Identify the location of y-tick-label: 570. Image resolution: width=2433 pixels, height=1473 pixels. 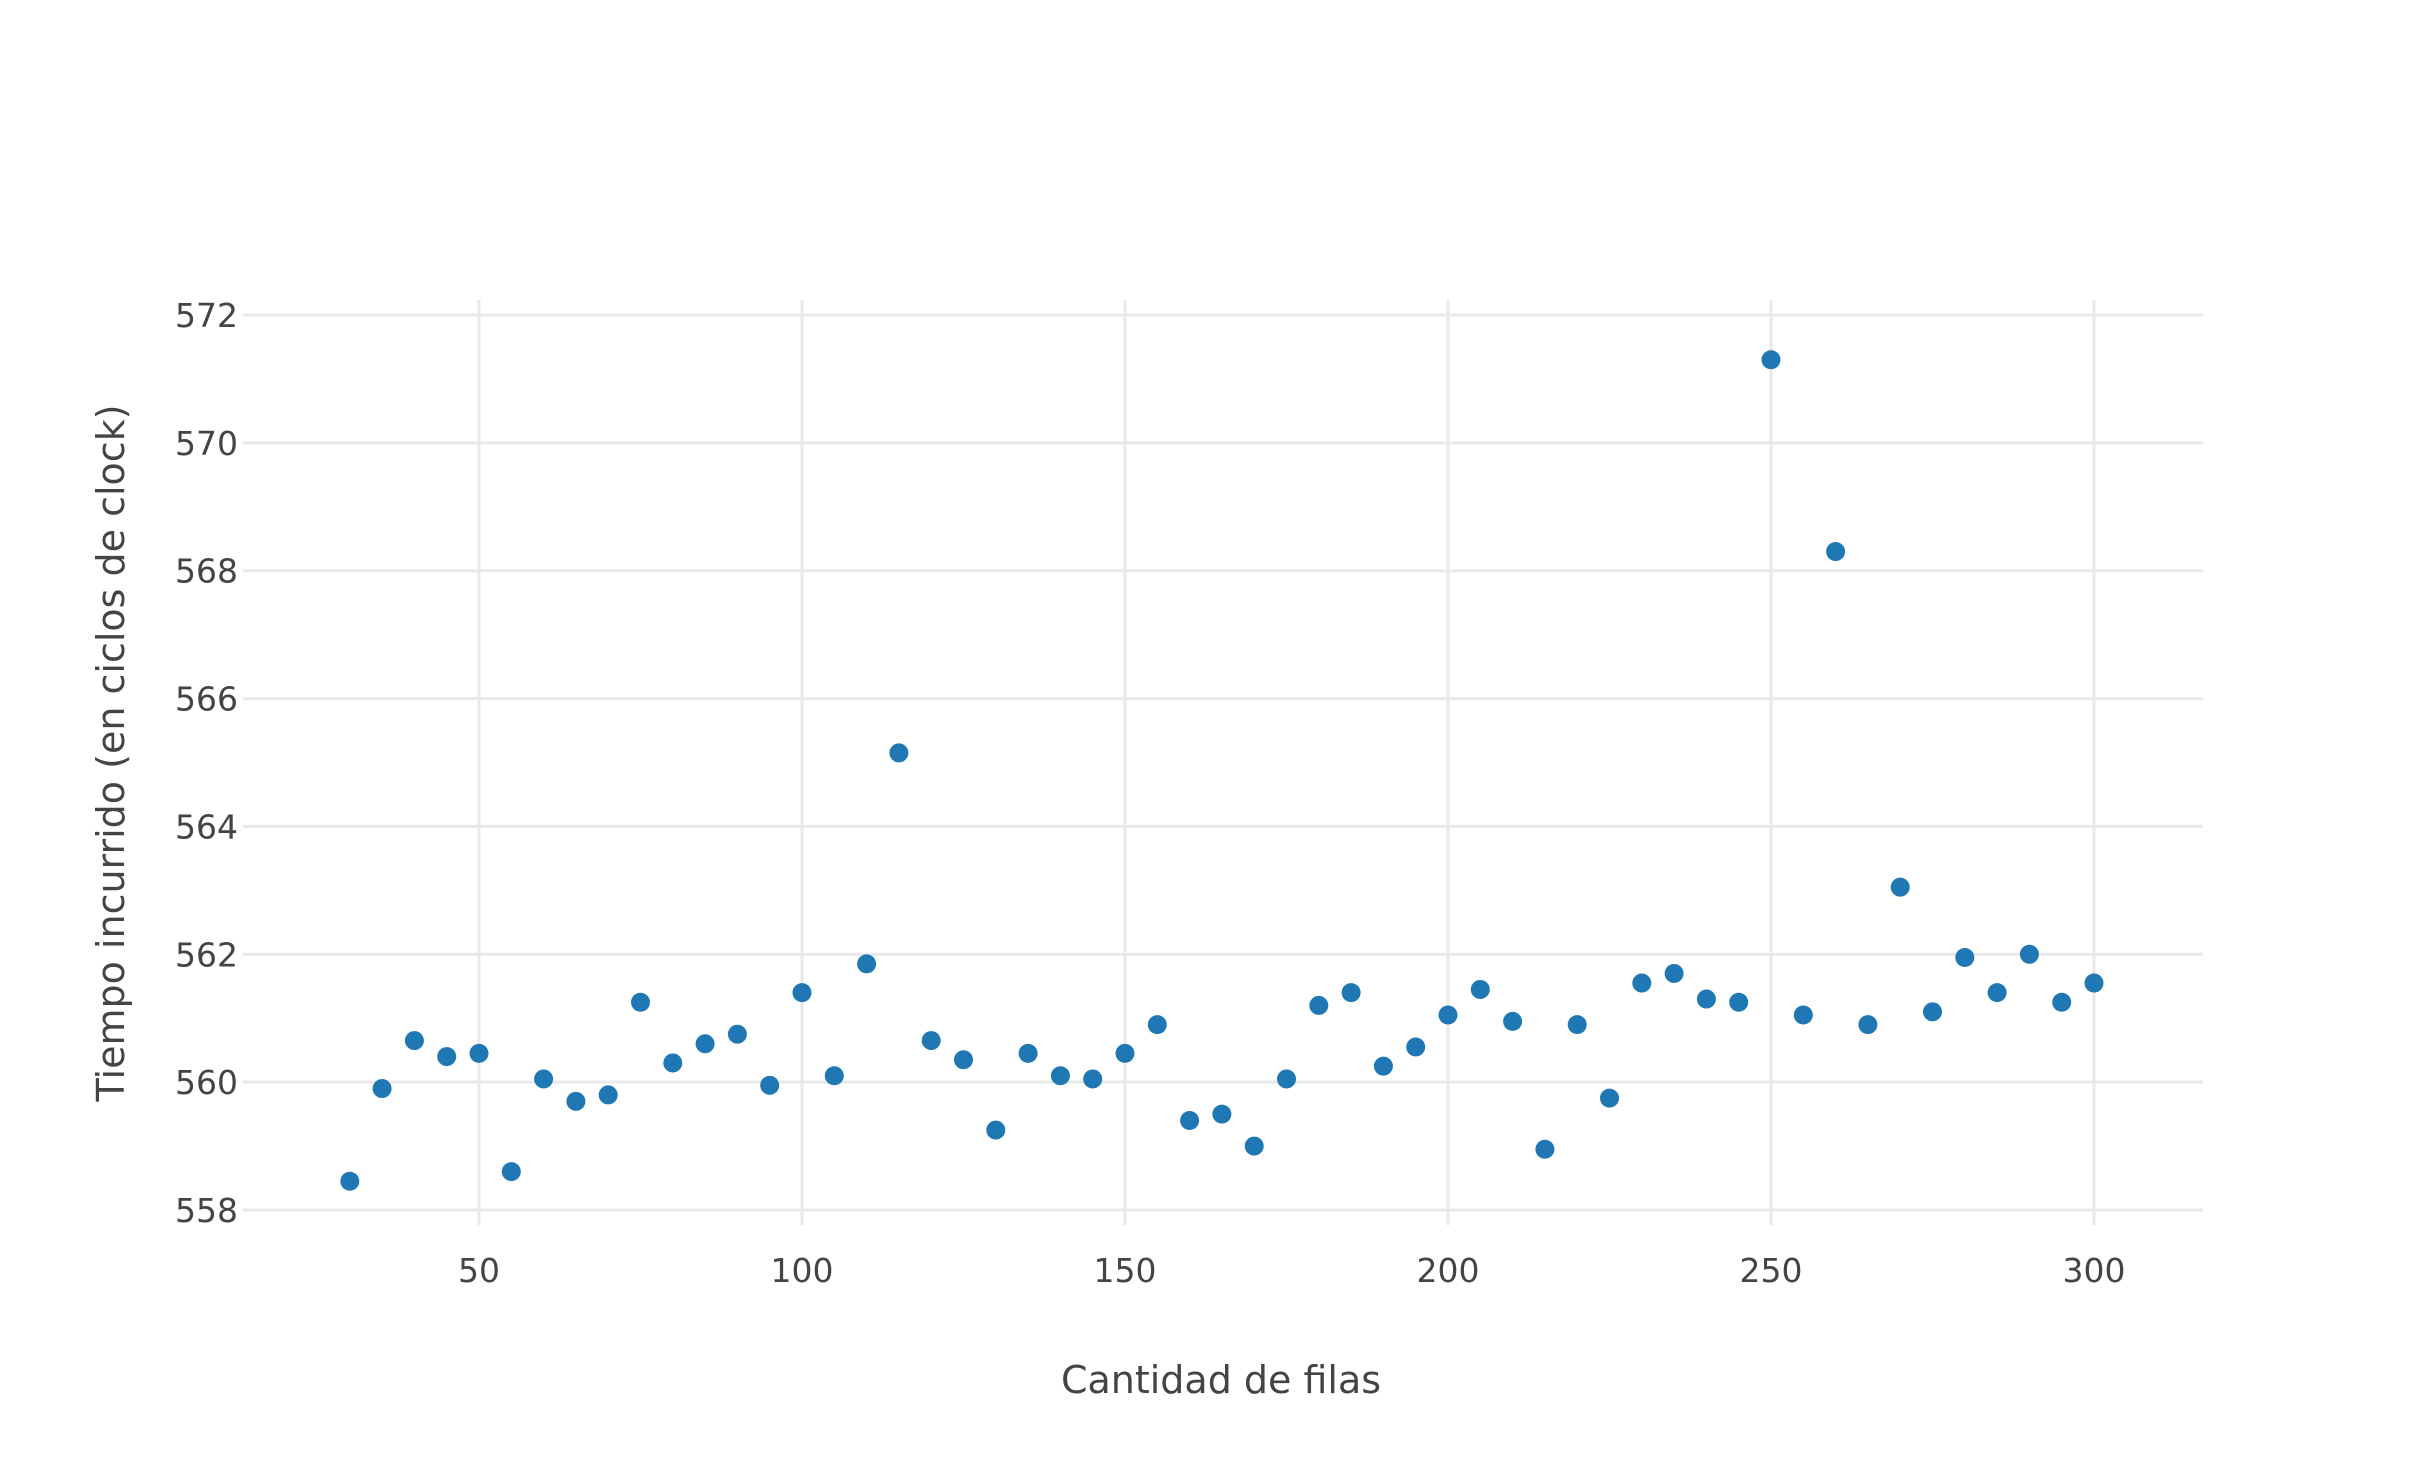
(206, 443).